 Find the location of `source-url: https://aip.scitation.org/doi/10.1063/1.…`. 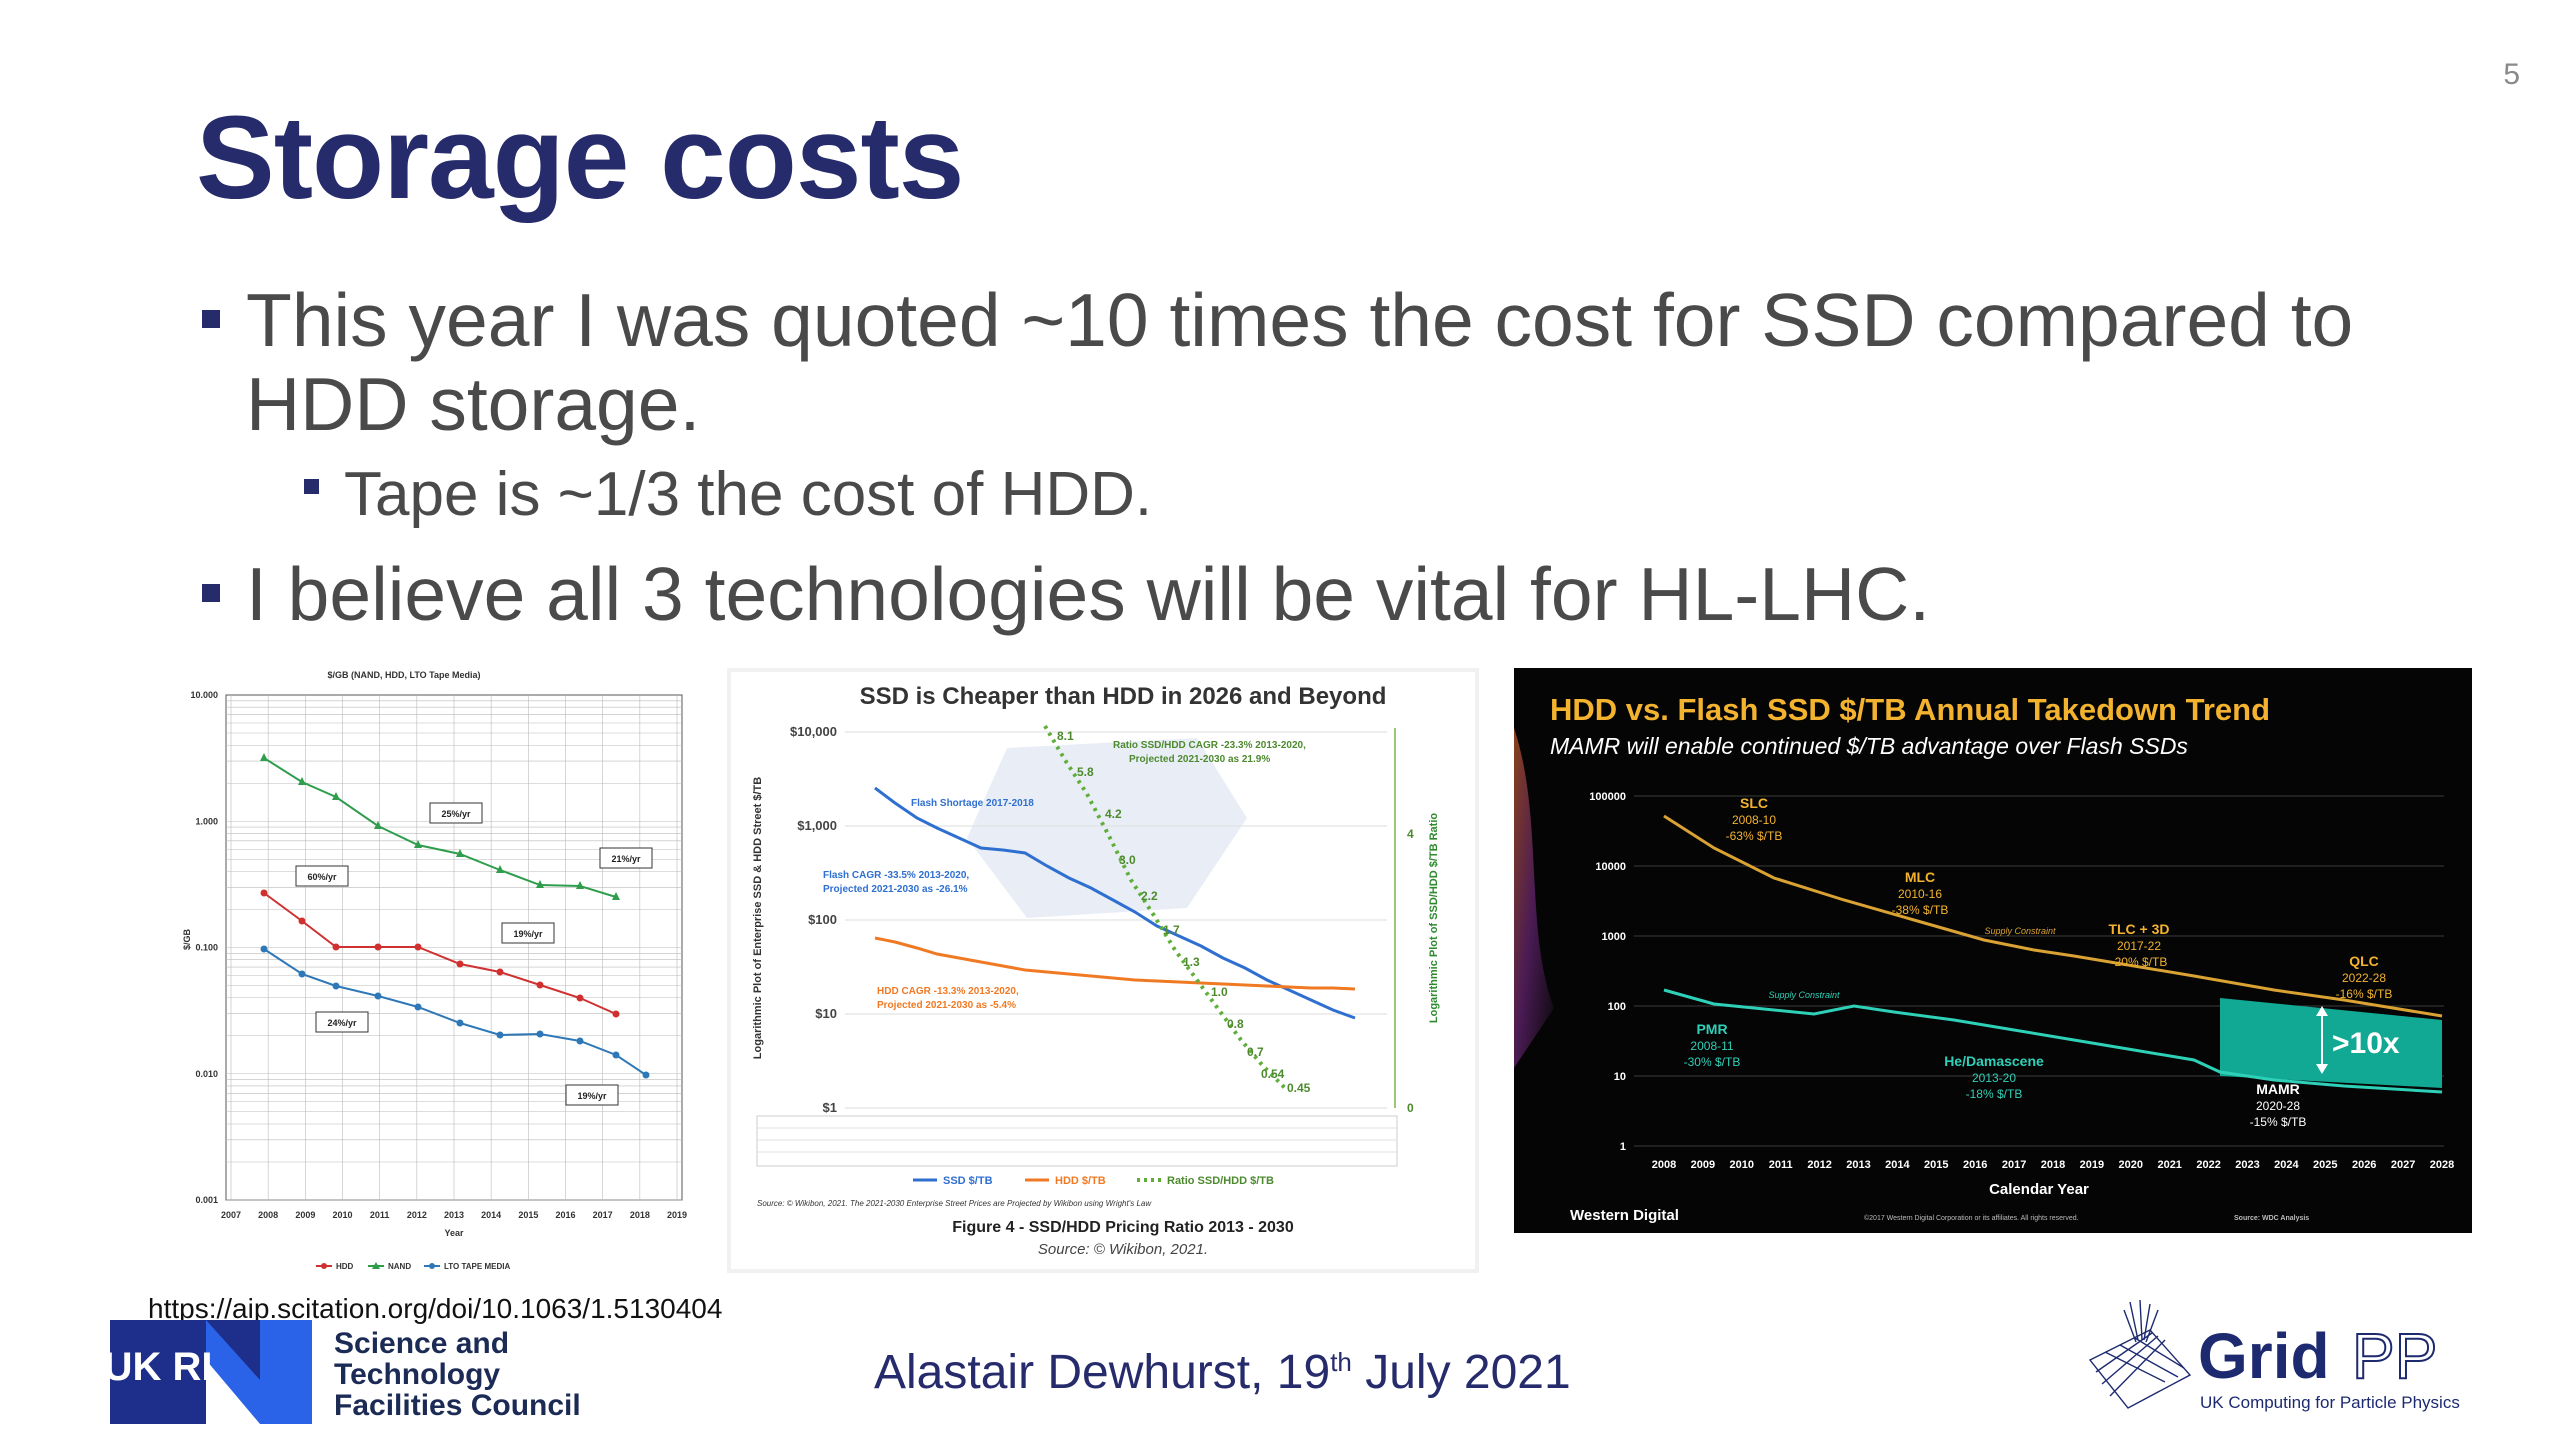

source-url: https://aip.scitation.org/doi/10.1063/1.… is located at coordinates (435, 1308).